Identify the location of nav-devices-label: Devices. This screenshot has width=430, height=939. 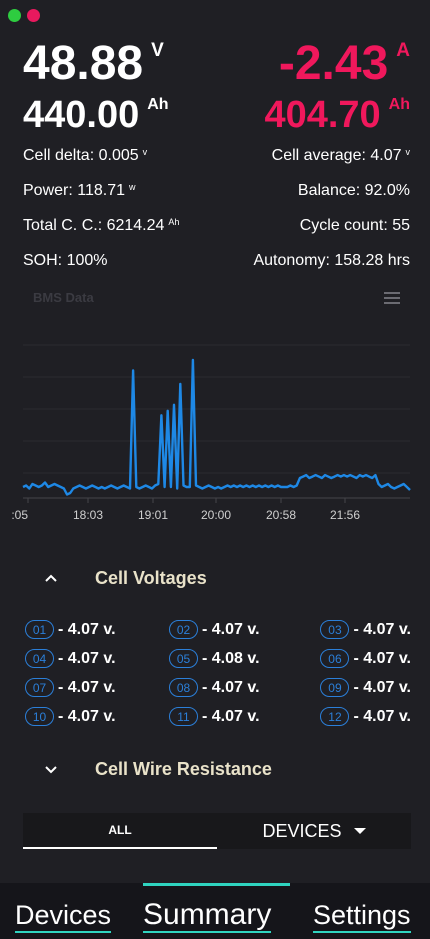
(63, 915).